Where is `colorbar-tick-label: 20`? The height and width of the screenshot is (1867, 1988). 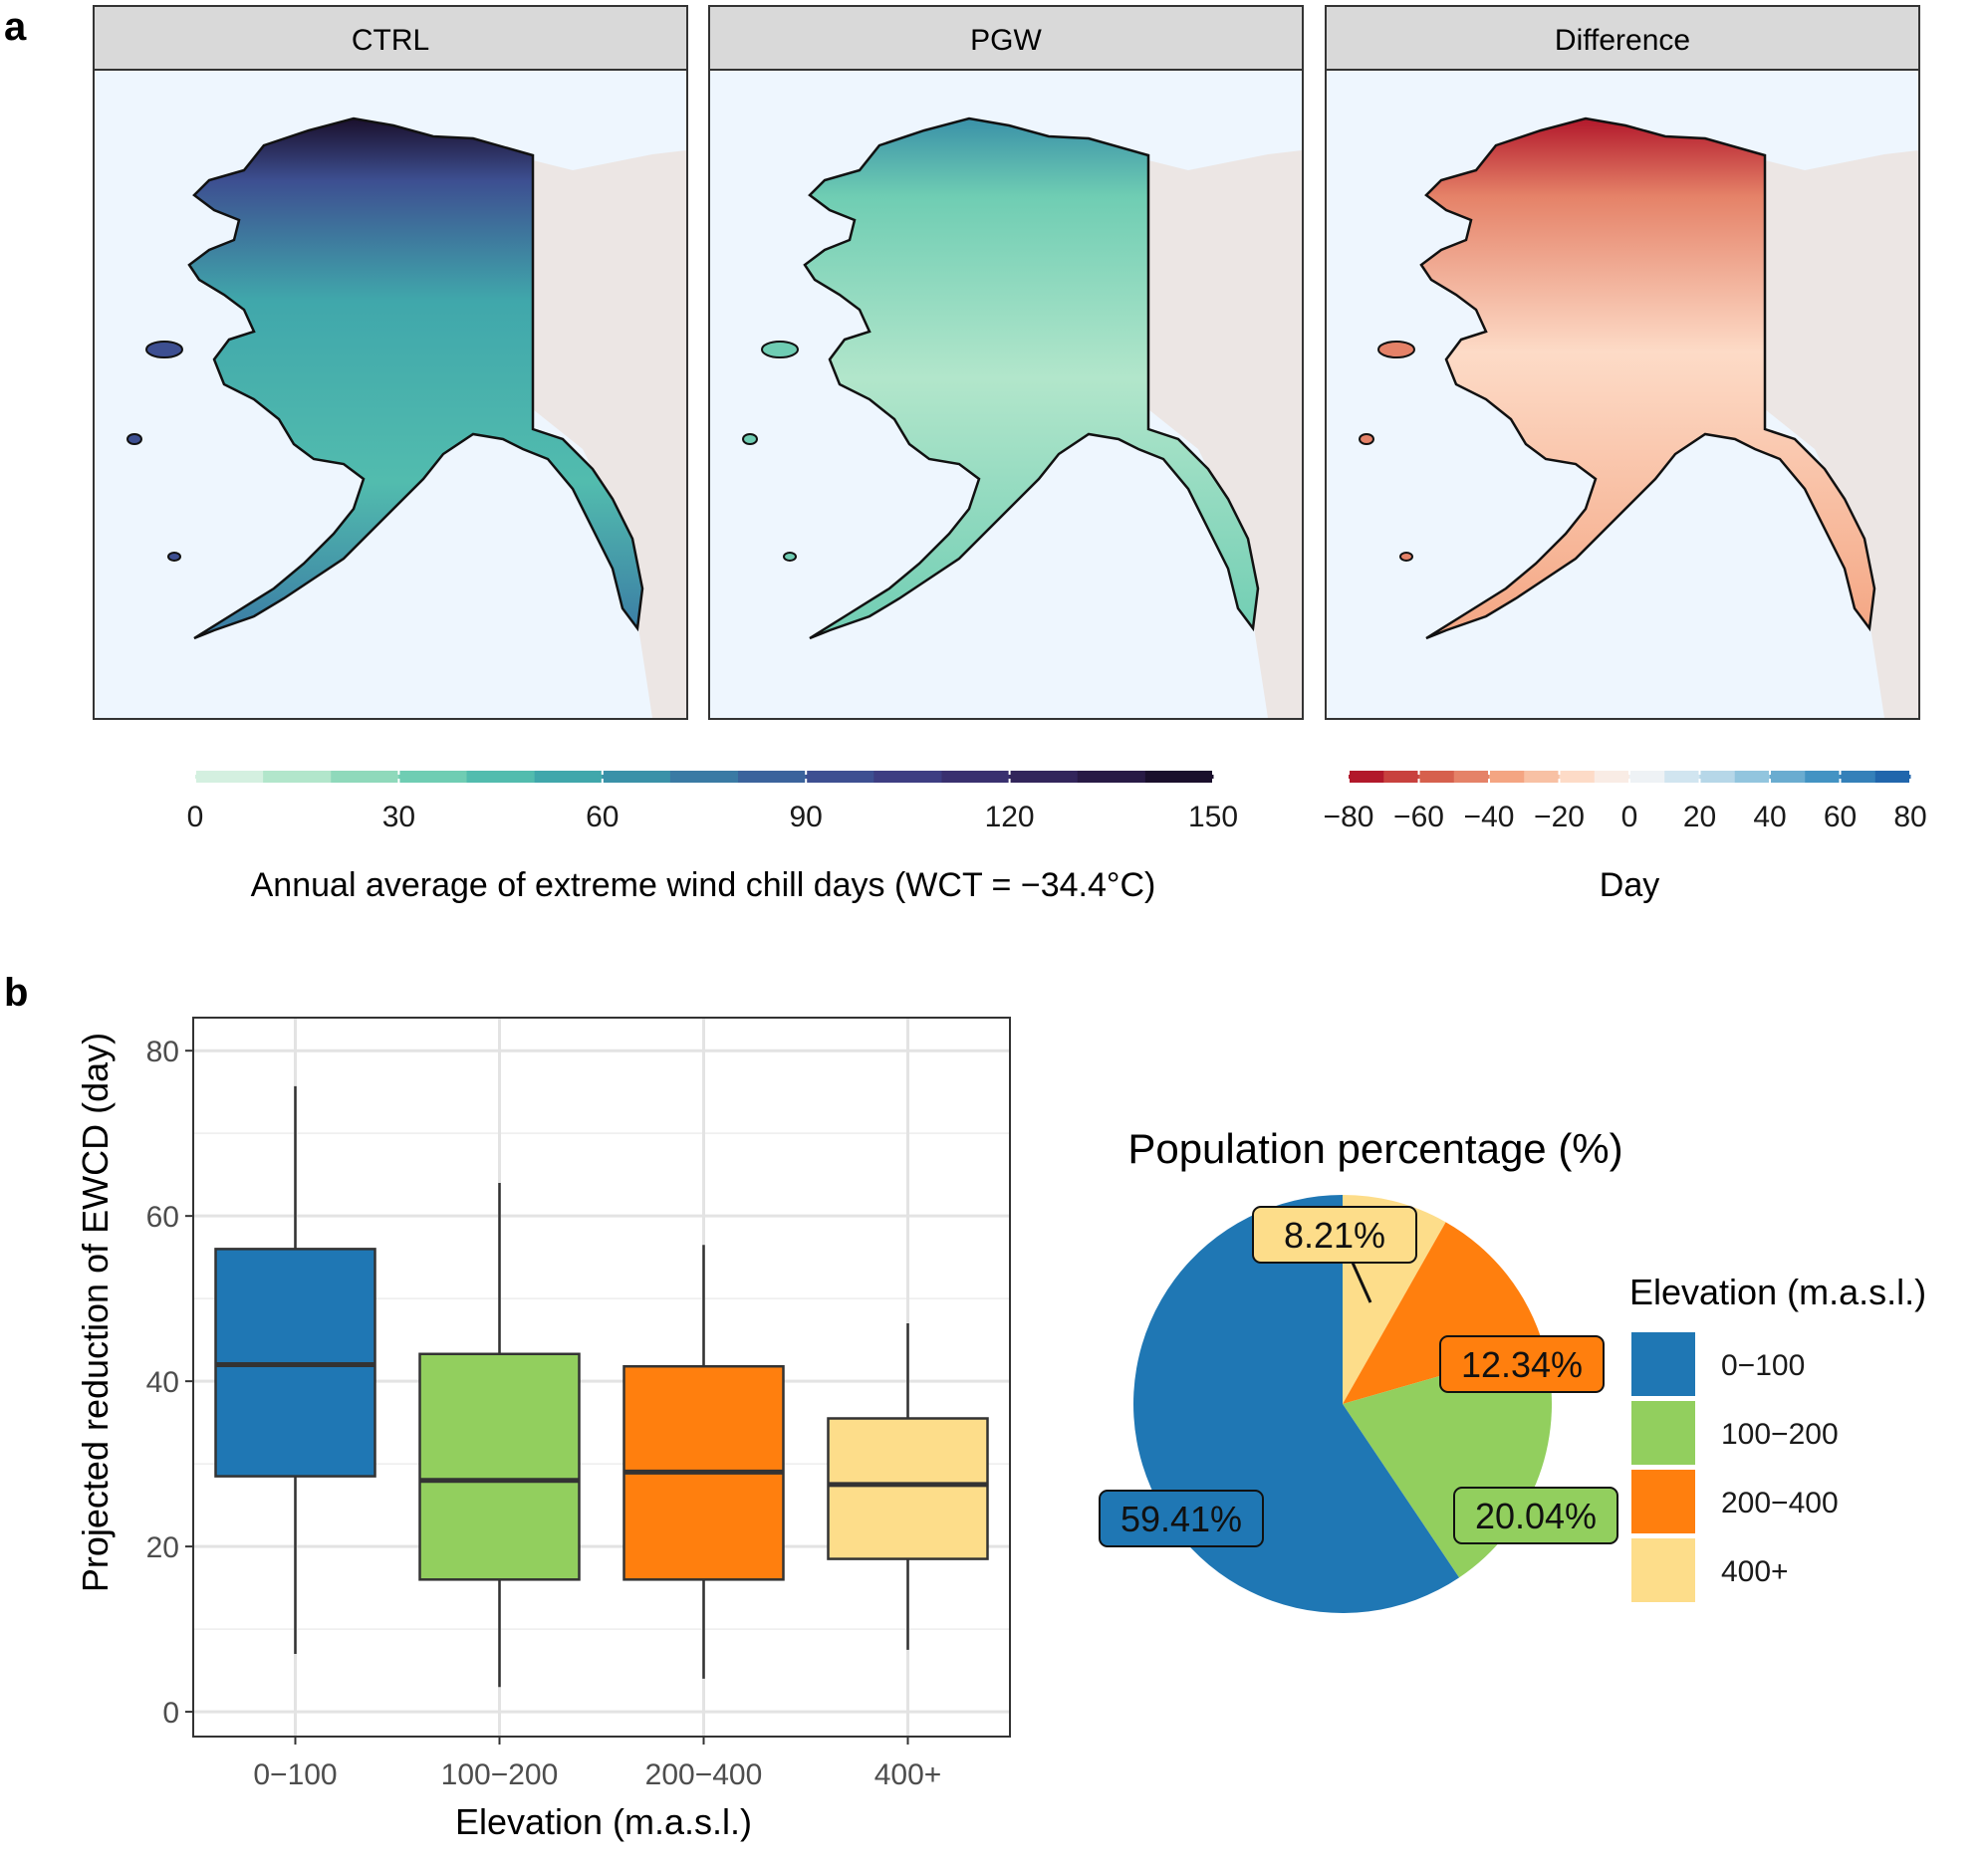 colorbar-tick-label: 20 is located at coordinates (1699, 817).